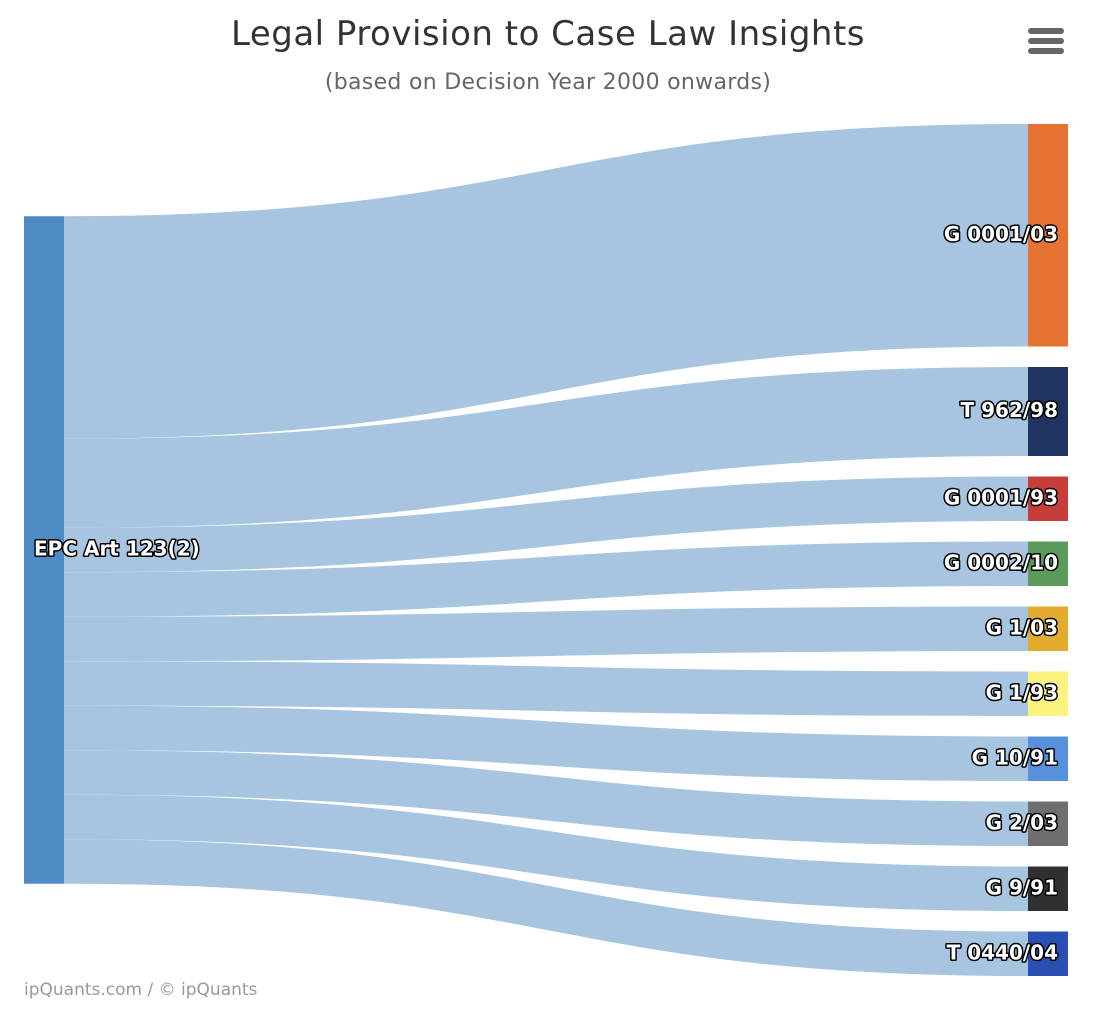 This screenshot has height=1024, width=1096. What do you see at coordinates (1015, 757) in the screenshot?
I see `target-node-label: G 10/91` at bounding box center [1015, 757].